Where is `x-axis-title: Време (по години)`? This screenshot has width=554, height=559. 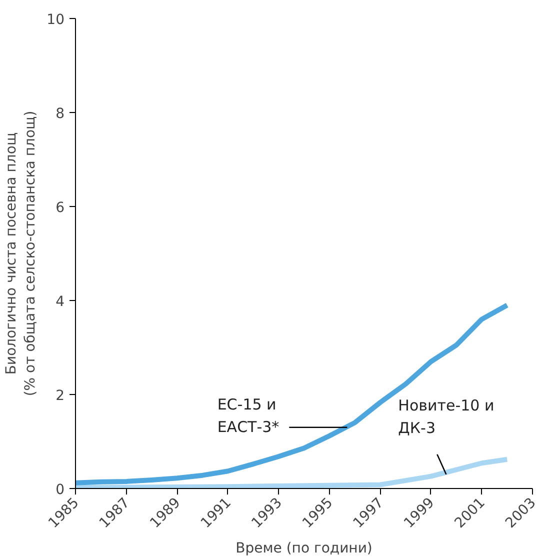
x-axis-title: Време (по години) is located at coordinates (304, 548).